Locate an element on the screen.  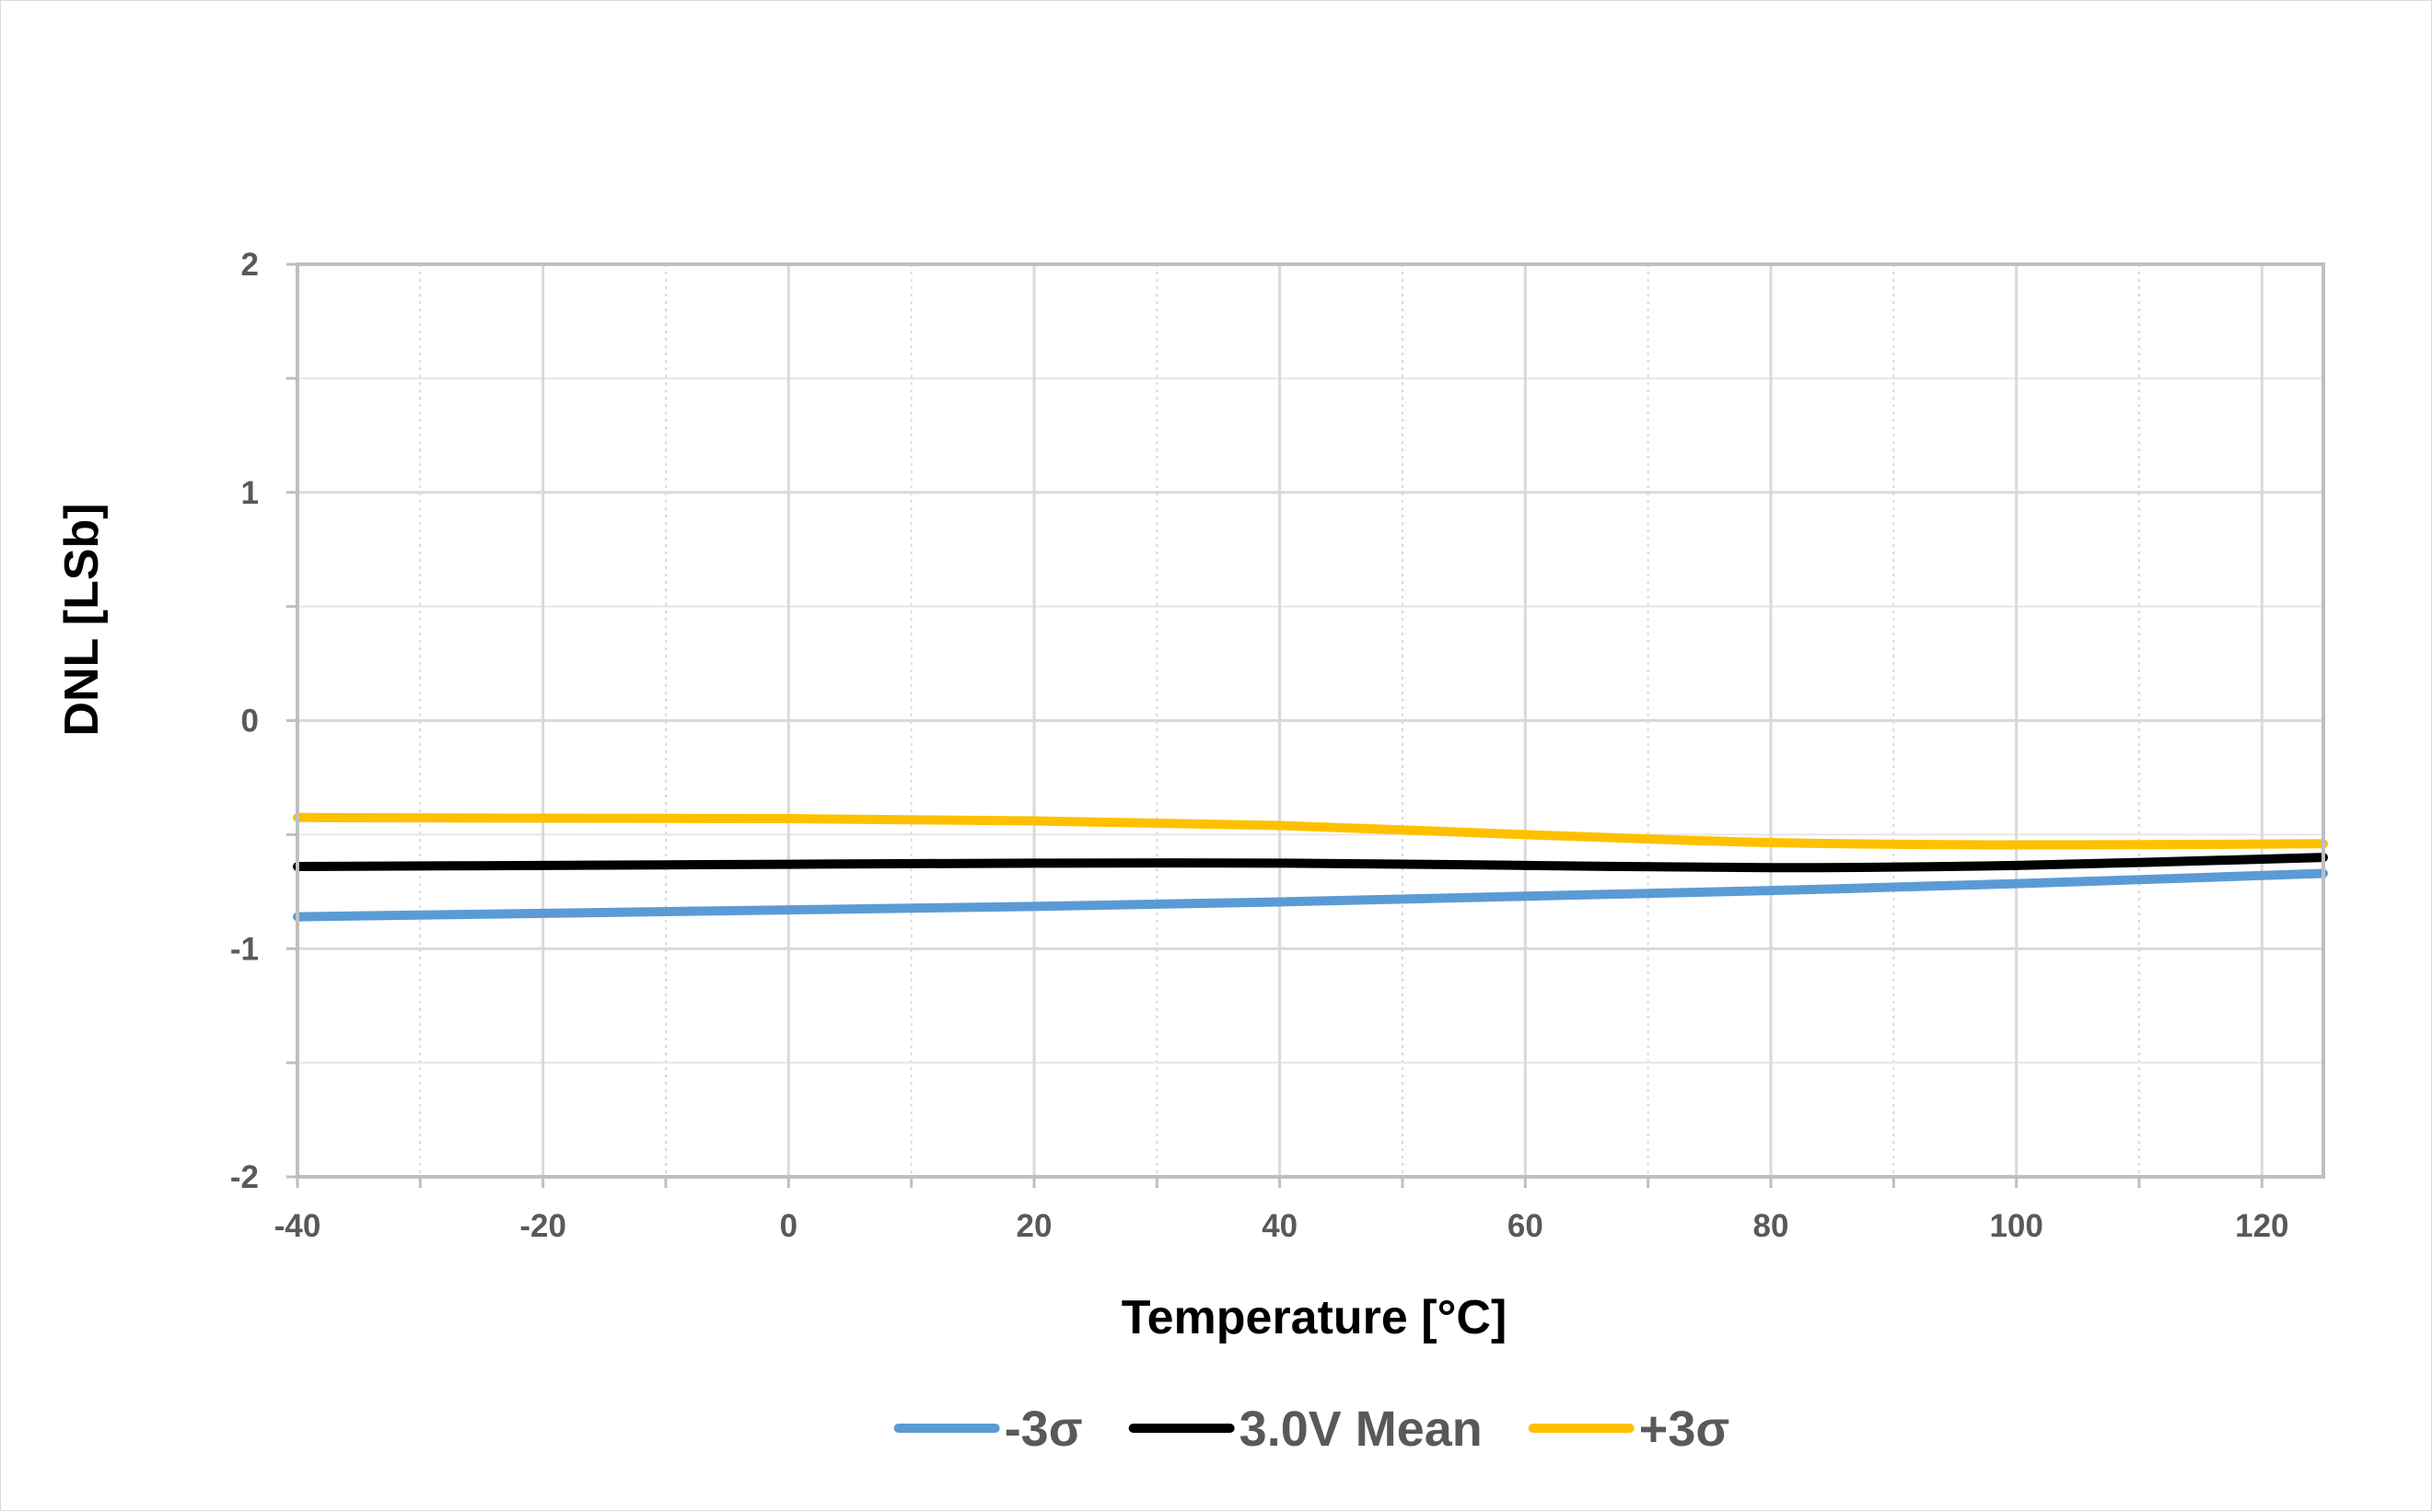
x-axis-ticks: -40 -20 0 20 40 60 80 100 120 is located at coordinates (1281, 1210).